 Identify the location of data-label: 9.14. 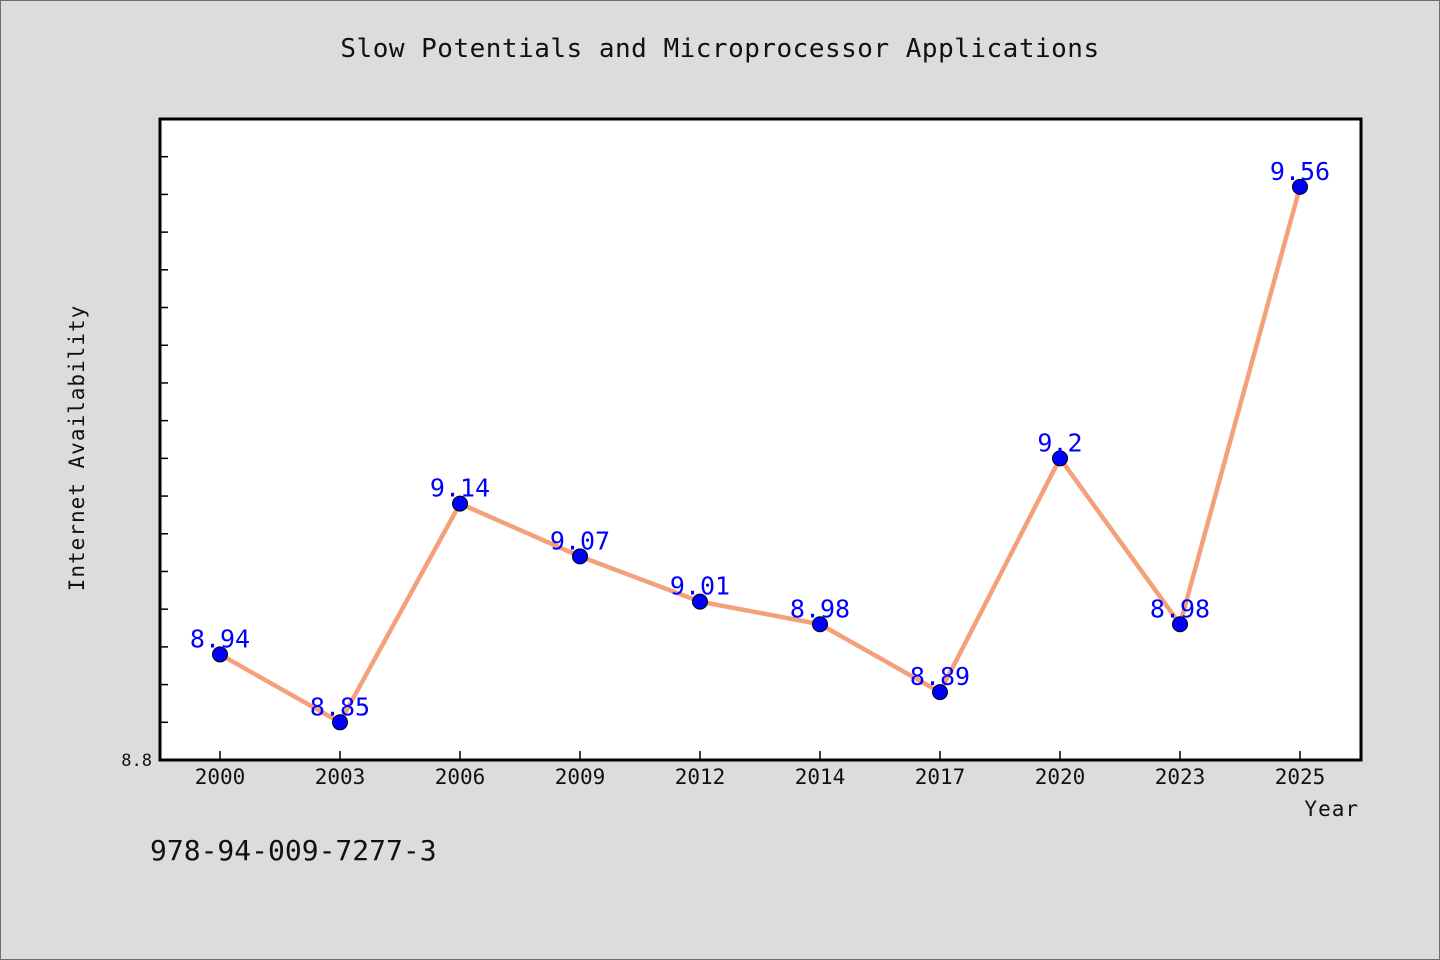
(460, 488).